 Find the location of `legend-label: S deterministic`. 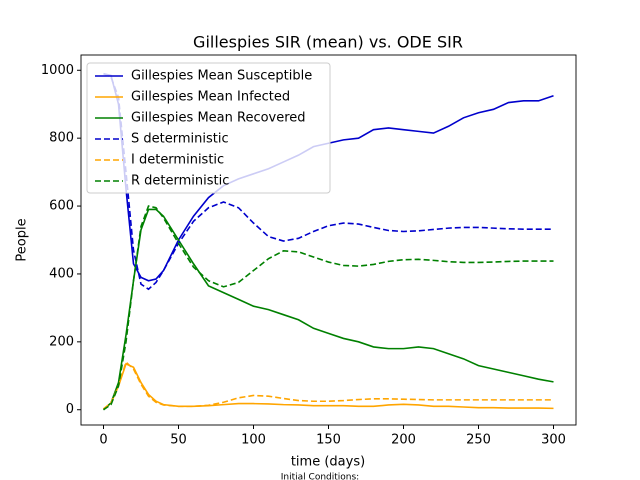

legend-label: S deterministic is located at coordinates (180, 139).